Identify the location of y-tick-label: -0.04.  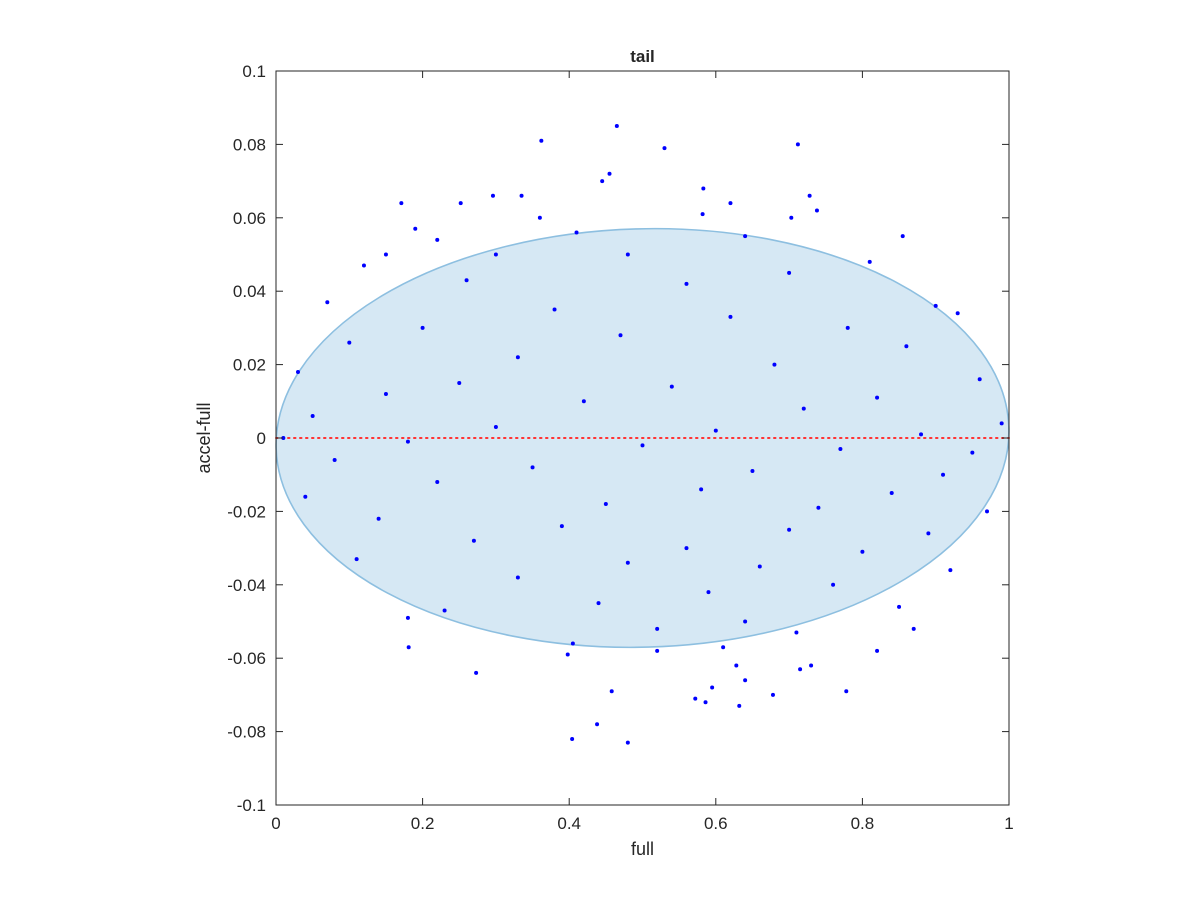
(246, 585).